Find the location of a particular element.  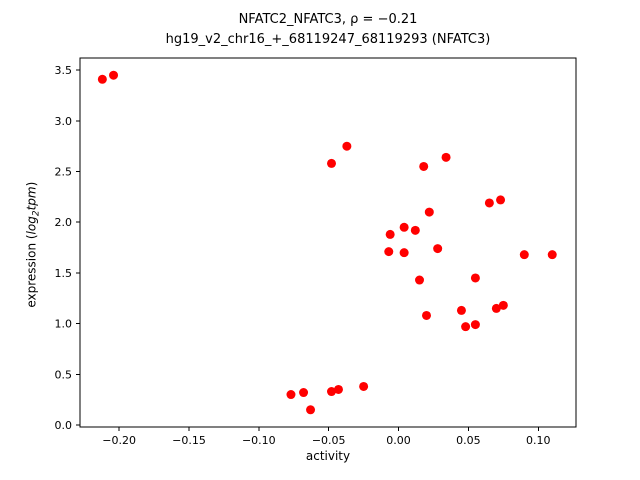

x-axis-label: activity is located at coordinates (328, 456).